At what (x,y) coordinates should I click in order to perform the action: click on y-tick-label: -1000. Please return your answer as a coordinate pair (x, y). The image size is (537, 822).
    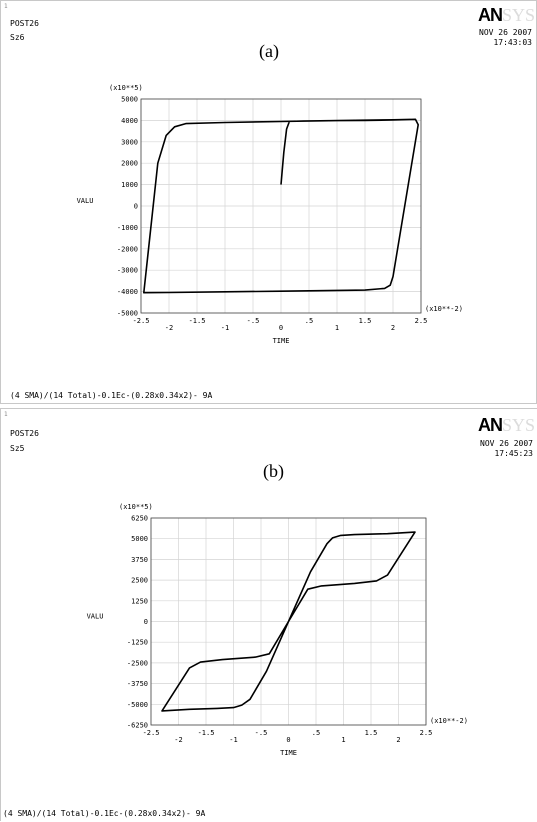
    Looking at the image, I should click on (127, 228).